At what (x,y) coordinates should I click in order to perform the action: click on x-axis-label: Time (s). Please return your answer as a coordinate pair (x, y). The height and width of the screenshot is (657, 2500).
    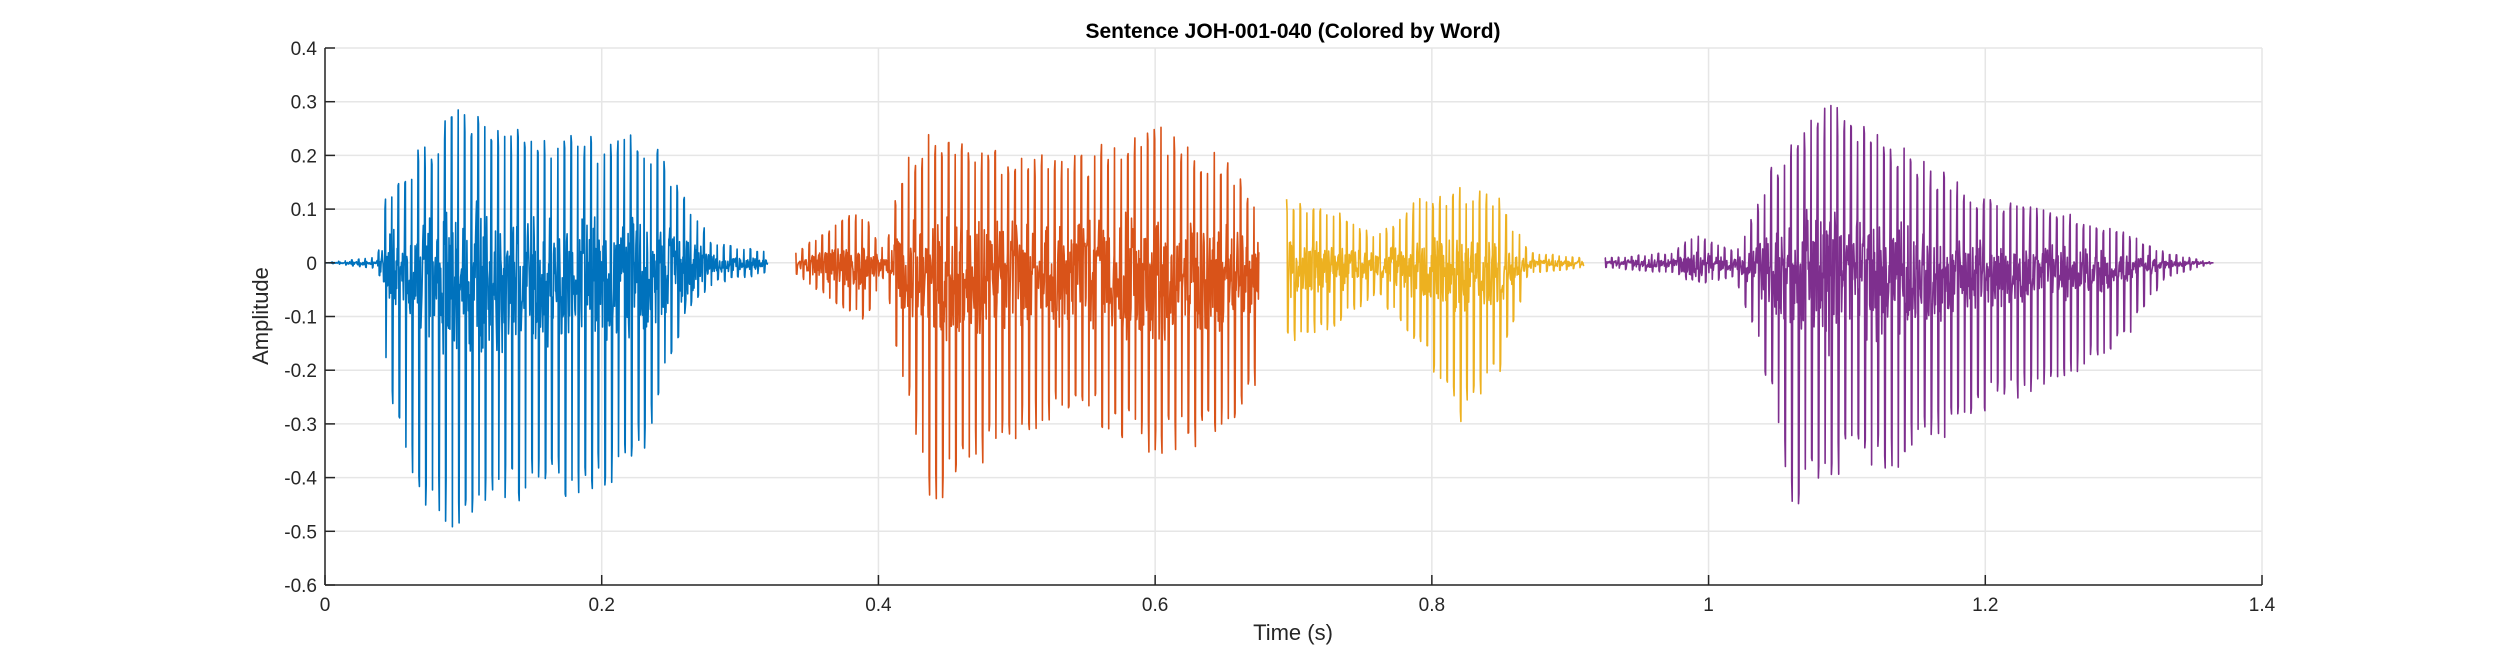
    Looking at the image, I should click on (1293, 632).